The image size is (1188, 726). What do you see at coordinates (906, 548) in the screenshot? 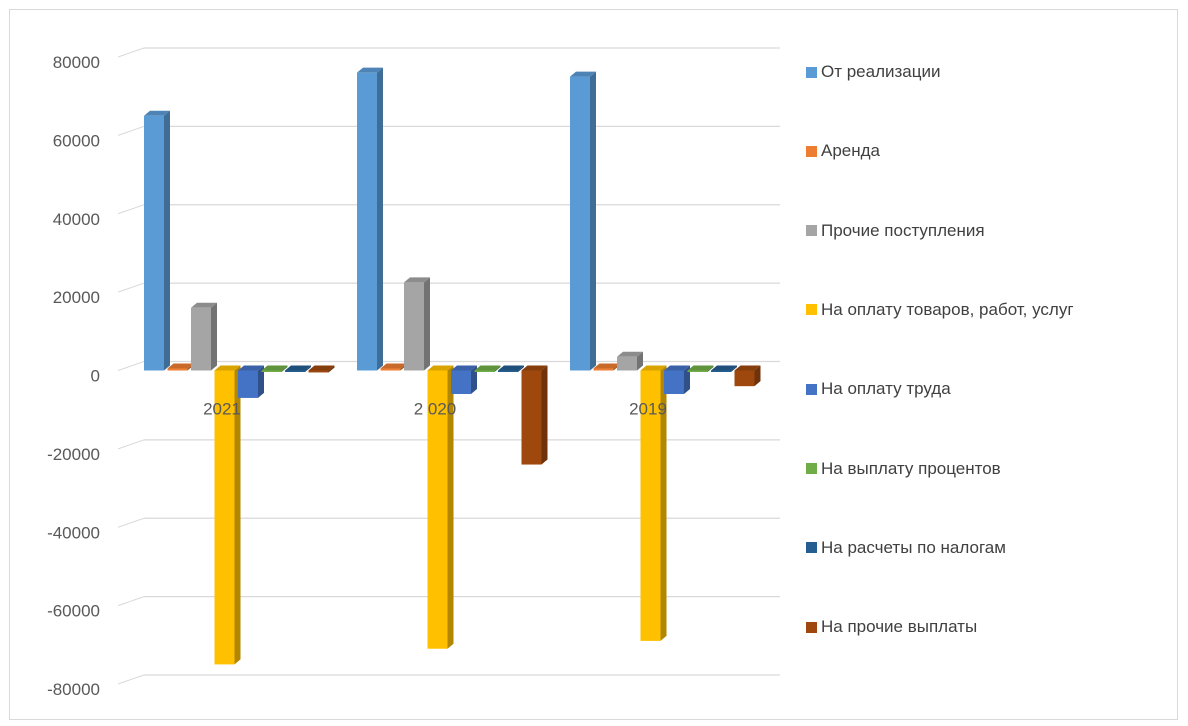
I see `legend-item: На расчеты по налогам` at bounding box center [906, 548].